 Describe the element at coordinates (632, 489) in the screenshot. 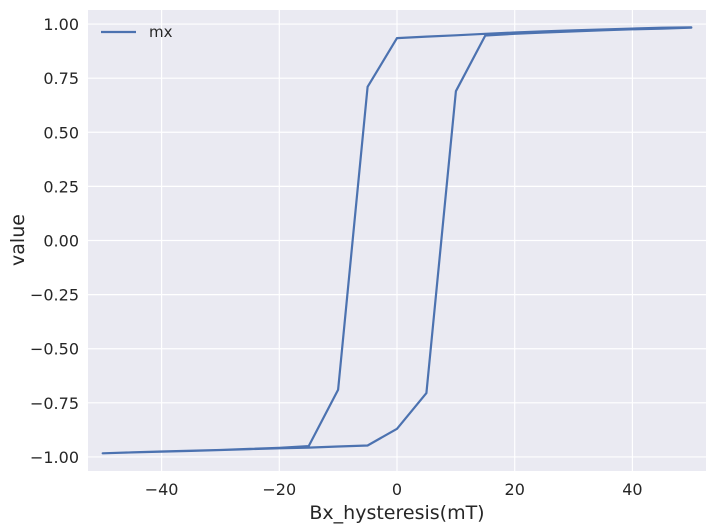

I see `x-tick-label: 40` at that location.